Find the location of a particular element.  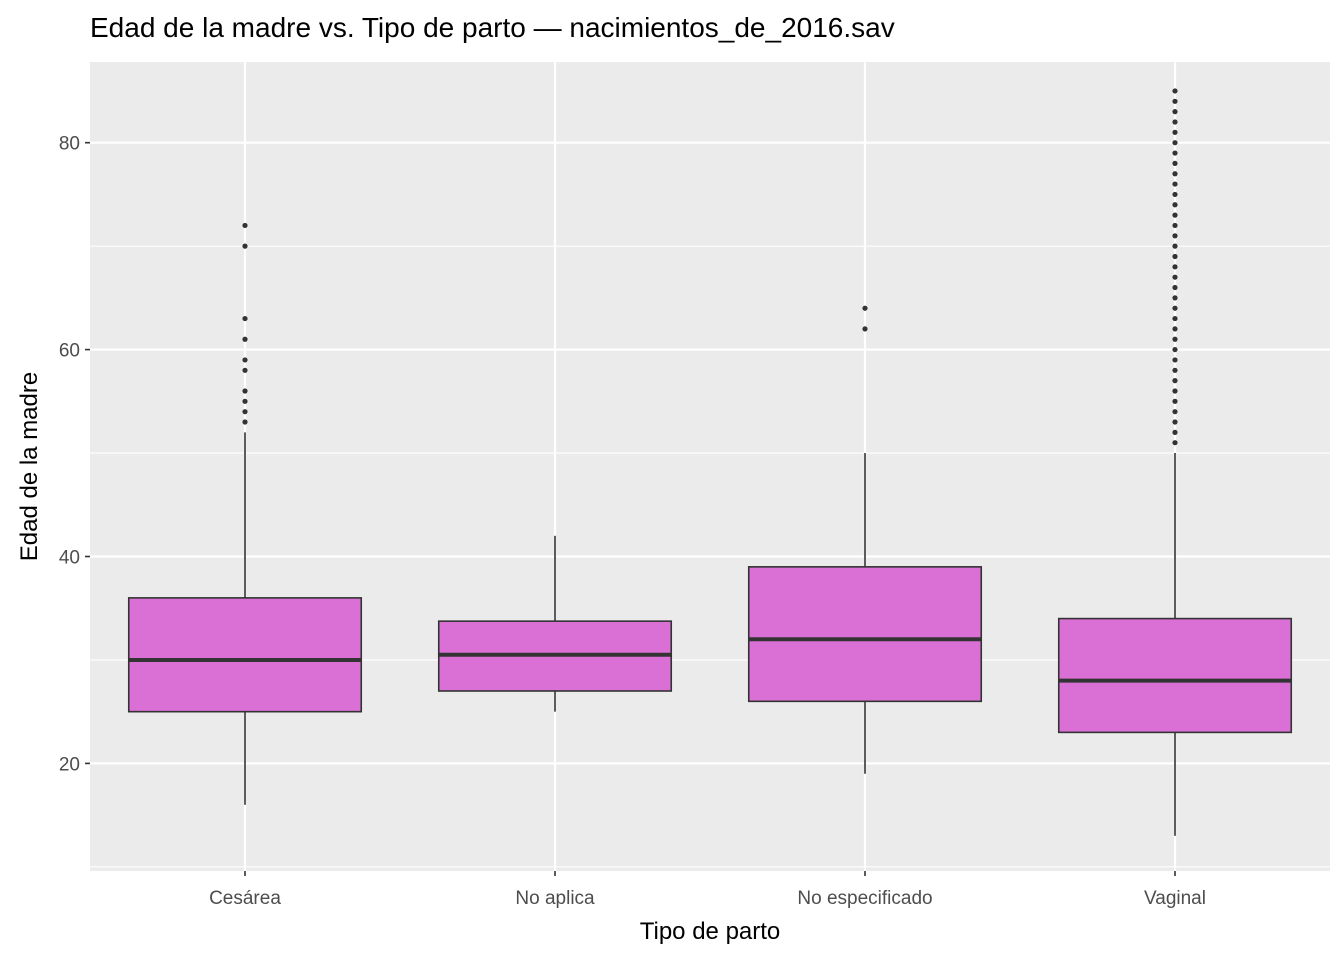

y-tick-label: 80 is located at coordinates (69, 144).